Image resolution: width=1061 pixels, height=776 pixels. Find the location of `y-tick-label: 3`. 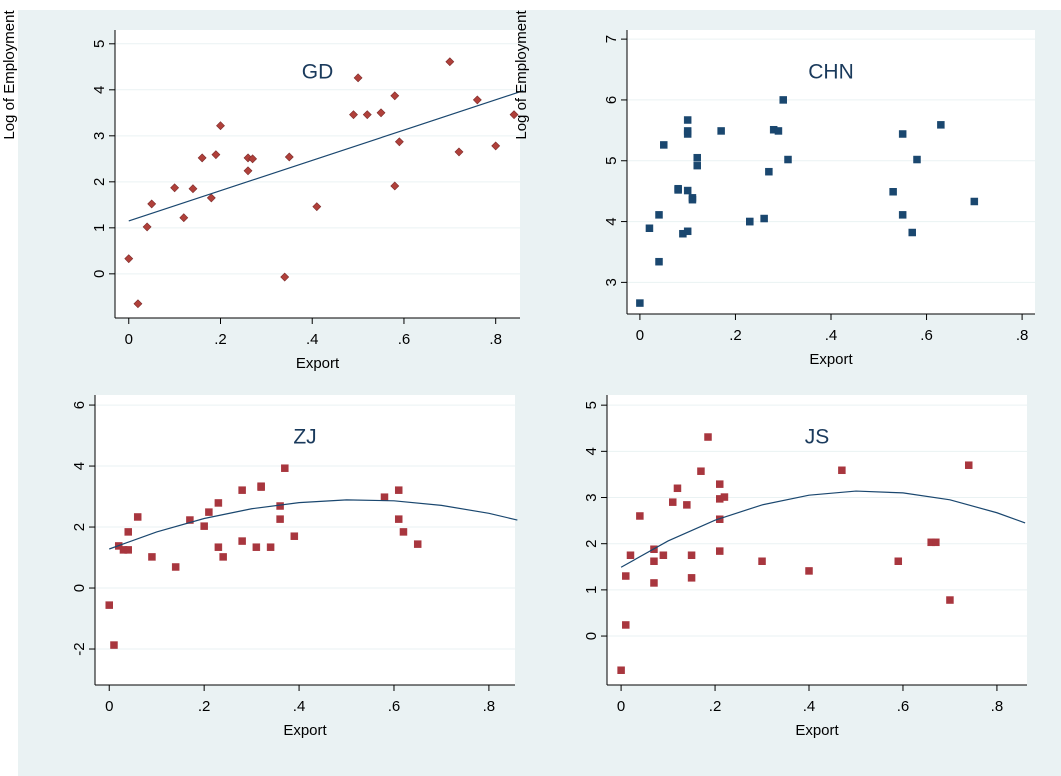

y-tick-label: 3 is located at coordinates (99, 136).